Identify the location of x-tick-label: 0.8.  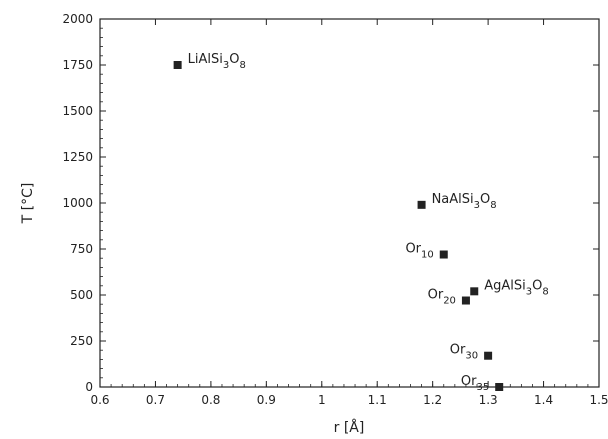
(210, 400).